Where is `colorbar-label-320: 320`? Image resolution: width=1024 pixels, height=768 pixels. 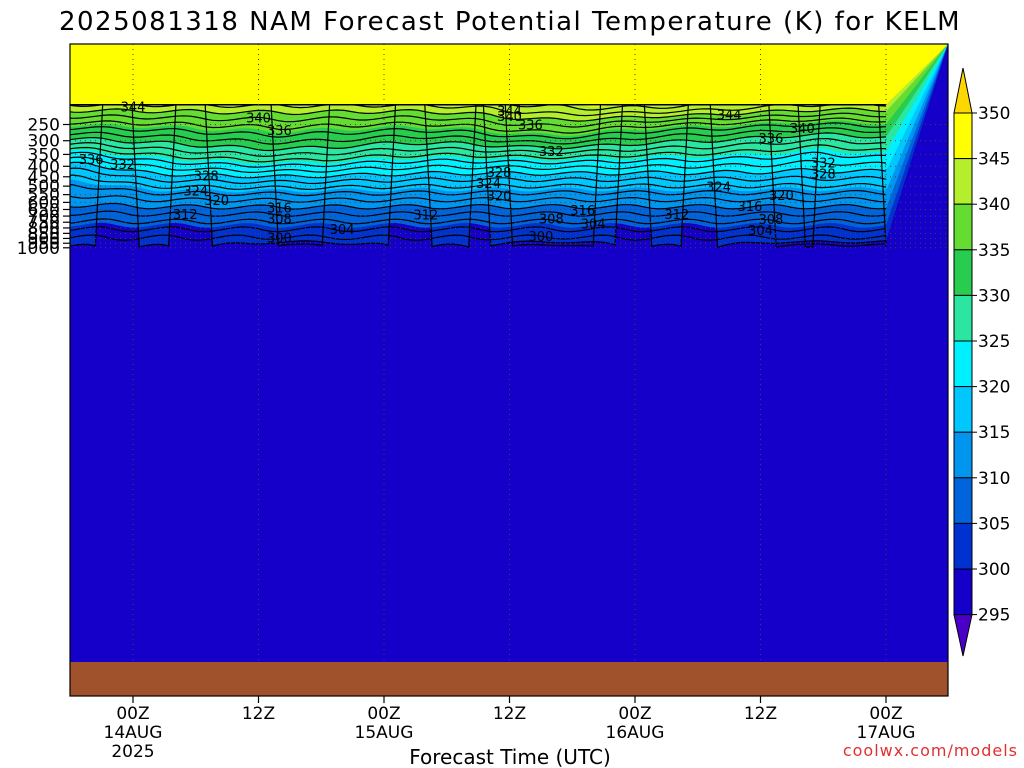
colorbar-label-320: 320 is located at coordinates (994, 388).